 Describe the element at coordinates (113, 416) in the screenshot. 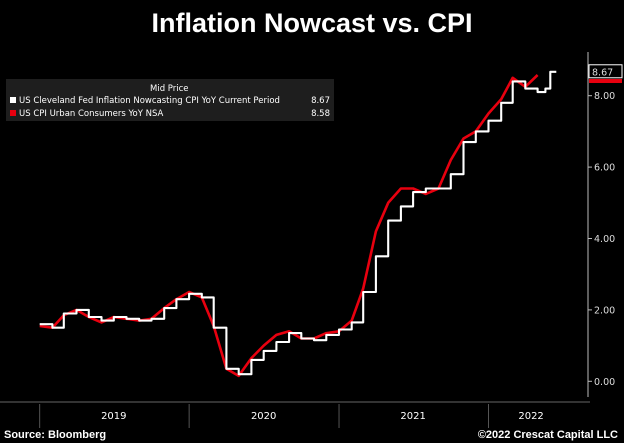

I see `x-tick-label: 2019` at that location.